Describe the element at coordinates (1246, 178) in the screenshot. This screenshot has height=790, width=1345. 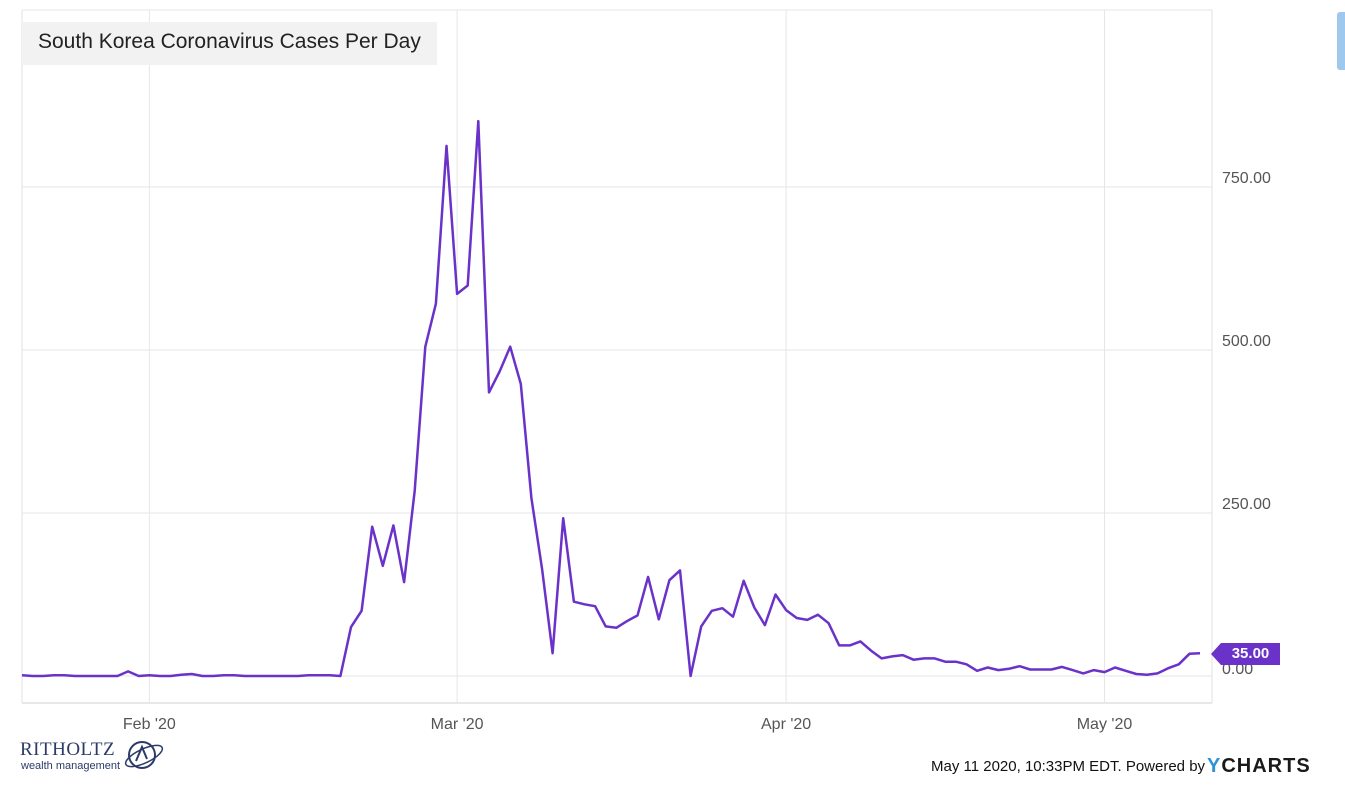
I see `y-tick-label: 750.00` at that location.